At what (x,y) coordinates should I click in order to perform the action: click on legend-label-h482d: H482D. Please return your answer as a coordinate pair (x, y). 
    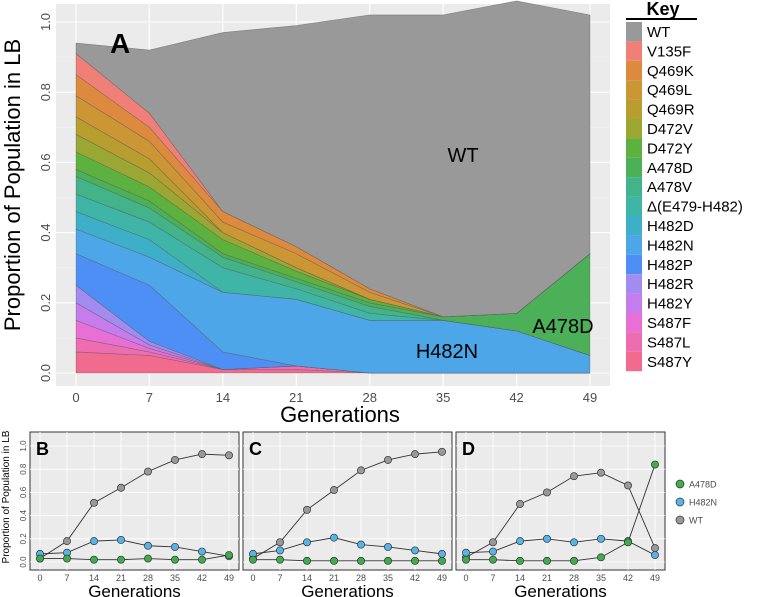
    Looking at the image, I should click on (670, 226).